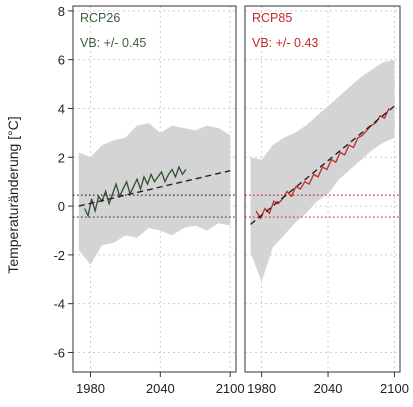 The image size is (413, 407). I want to click on panel-title: RCP26, so click(100, 18).